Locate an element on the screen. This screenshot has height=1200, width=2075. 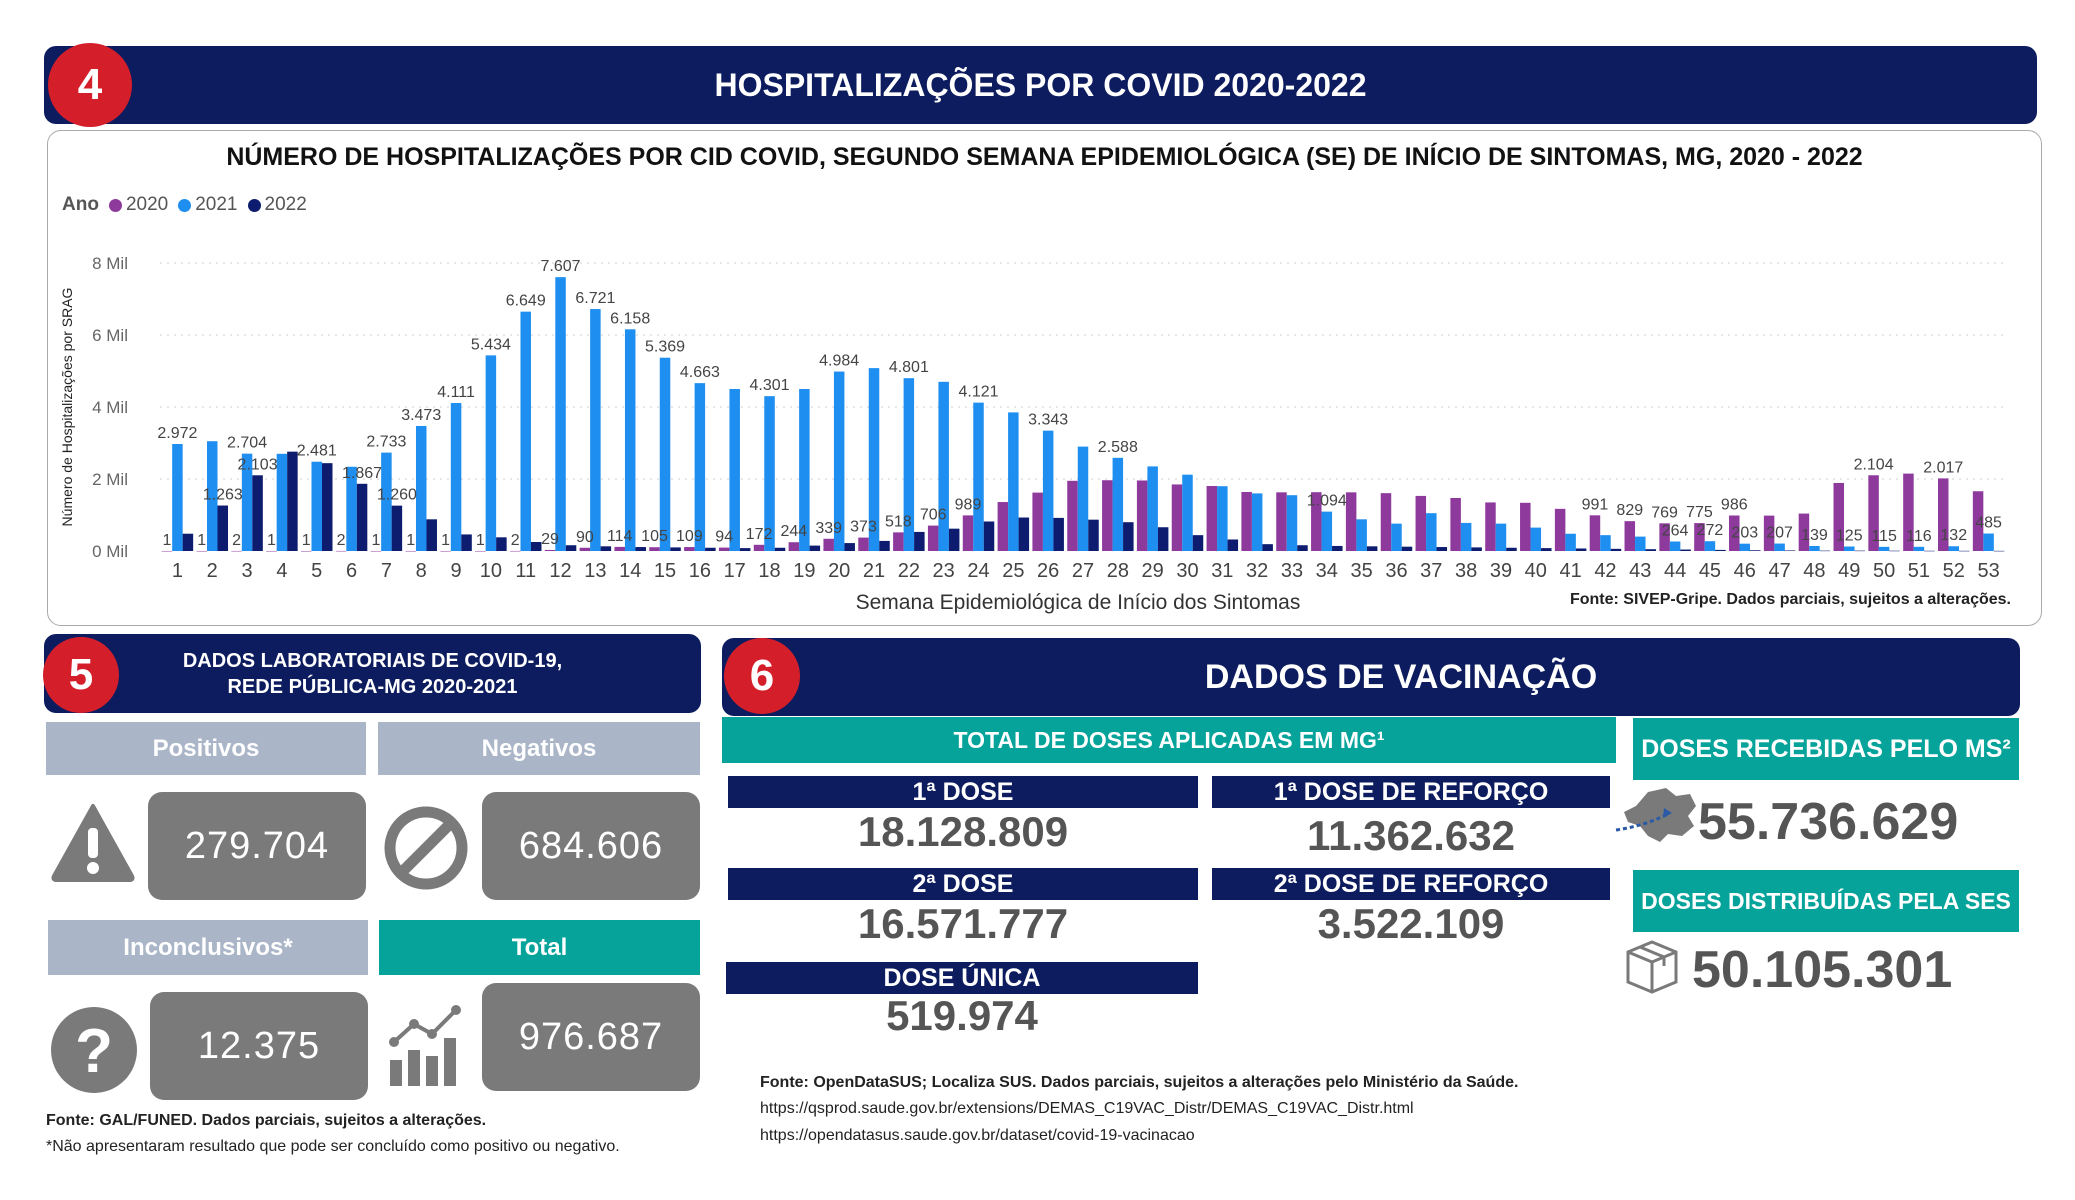
x-tick-label: 47 is located at coordinates (1779, 571).